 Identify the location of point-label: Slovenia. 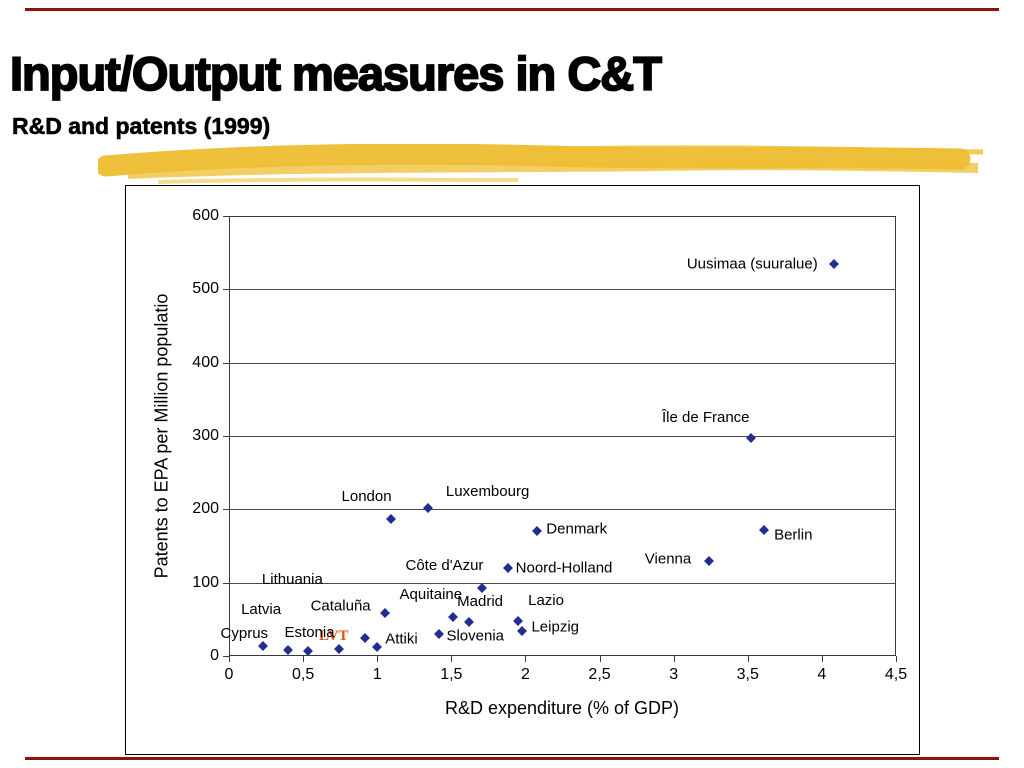
(475, 636).